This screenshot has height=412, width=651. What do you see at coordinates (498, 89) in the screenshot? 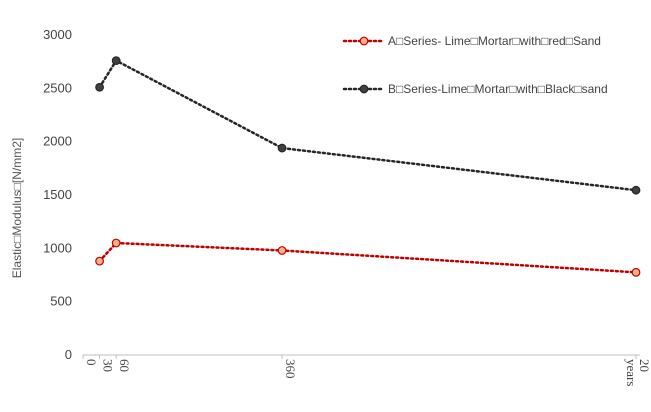
I see `legend-label: B□Series-Lime□Mortar□with□Black□sand` at bounding box center [498, 89].